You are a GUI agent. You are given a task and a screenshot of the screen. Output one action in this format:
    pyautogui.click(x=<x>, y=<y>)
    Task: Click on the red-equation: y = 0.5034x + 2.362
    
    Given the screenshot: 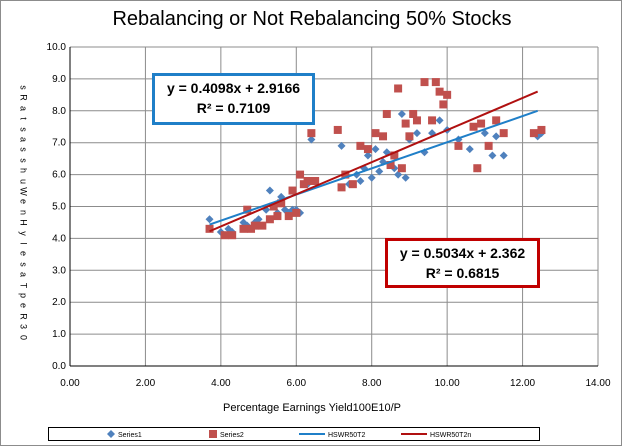 What is the action you would take?
    pyautogui.click(x=462, y=253)
    